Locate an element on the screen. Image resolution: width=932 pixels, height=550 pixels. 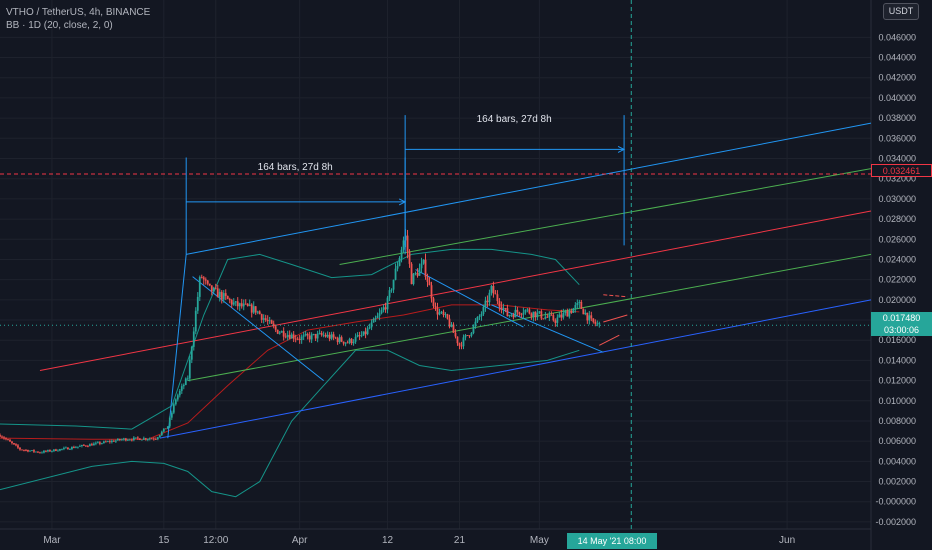
symbol-title: VTHO / TetherUS, 4h, BINANCE is located at coordinates (78, 12).